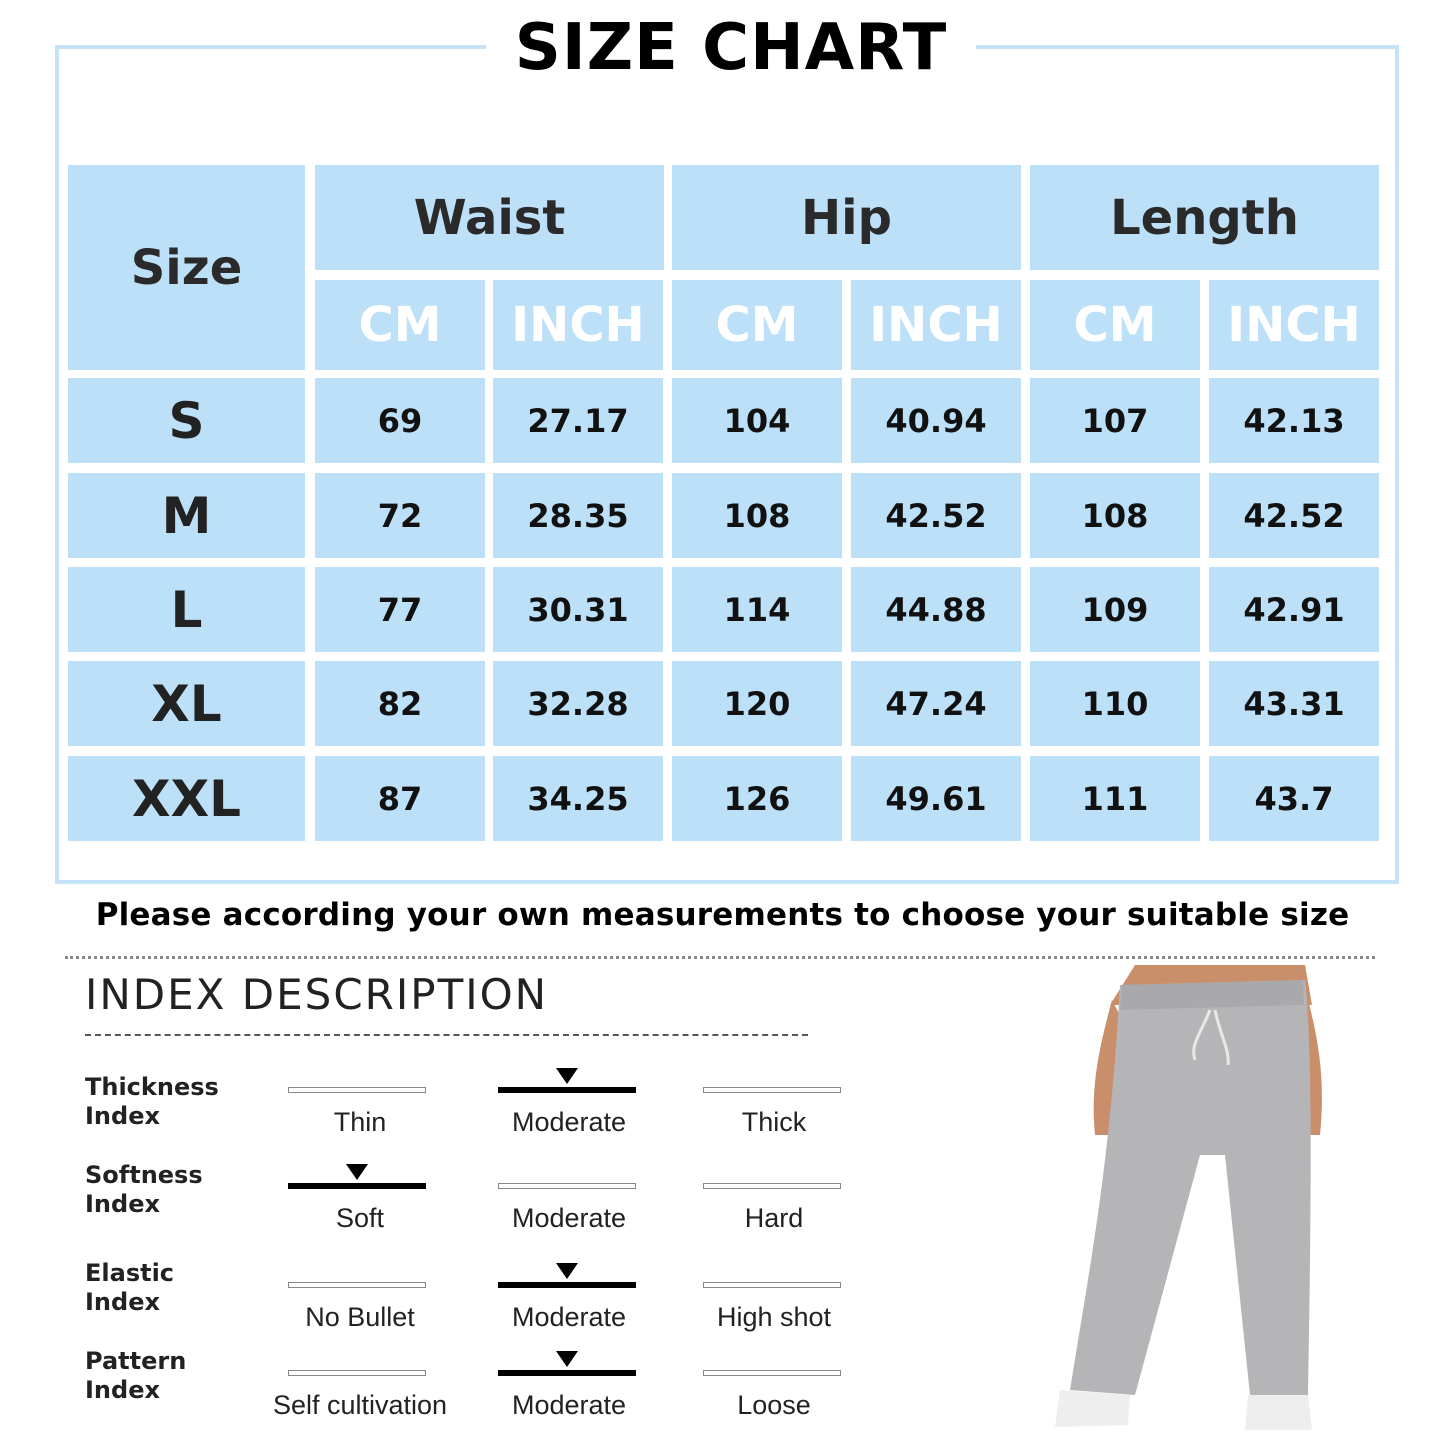  Describe the element at coordinates (720, 957) in the screenshot. I see `divider` at that location.